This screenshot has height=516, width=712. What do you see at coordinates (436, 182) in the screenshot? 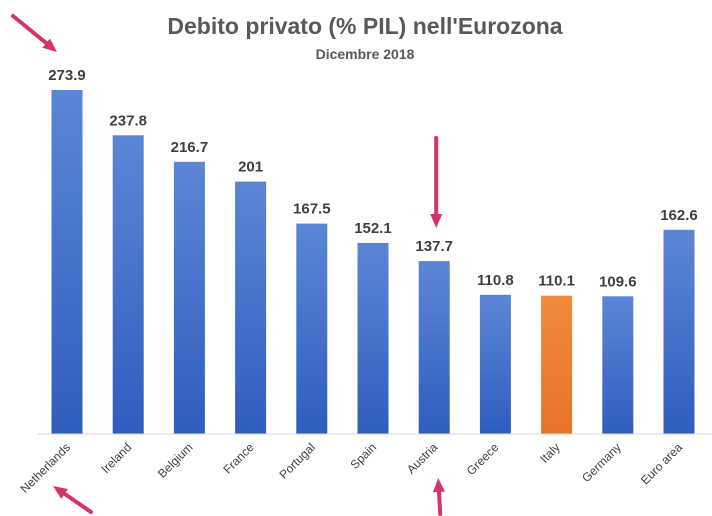
I see `arrow-icon-austria-top` at bounding box center [436, 182].